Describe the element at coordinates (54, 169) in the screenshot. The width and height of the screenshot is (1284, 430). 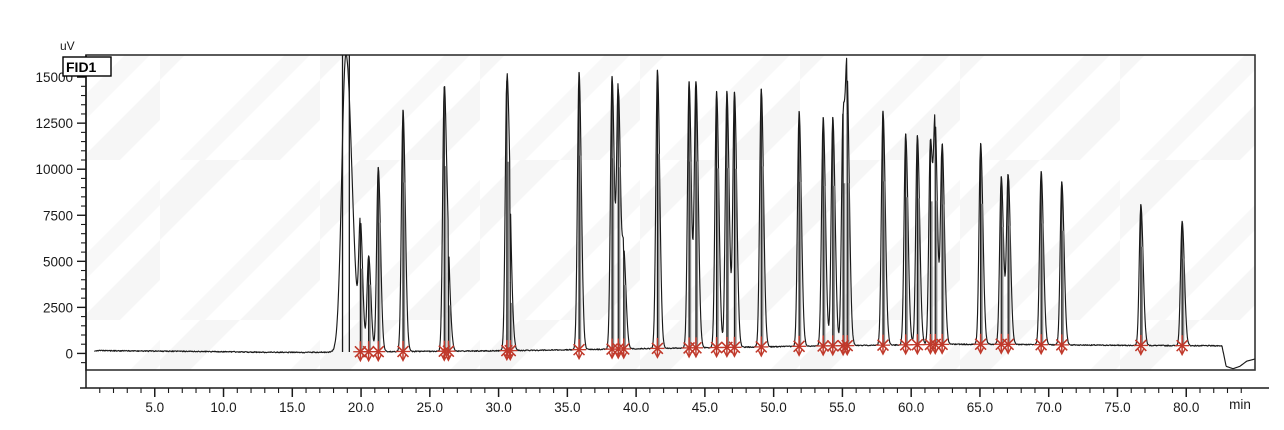
I see `y-axis-tick-label: 10000` at that location.